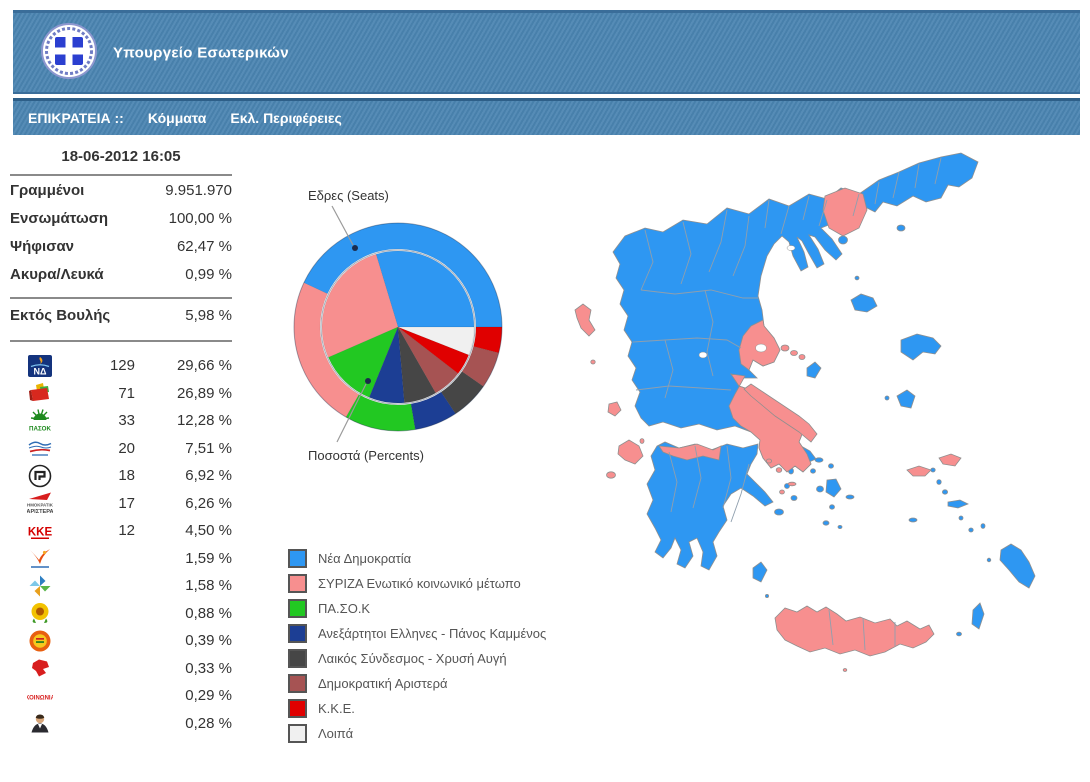 This screenshot has height=782, width=1090. I want to click on party-seats: 71, so click(126, 393).